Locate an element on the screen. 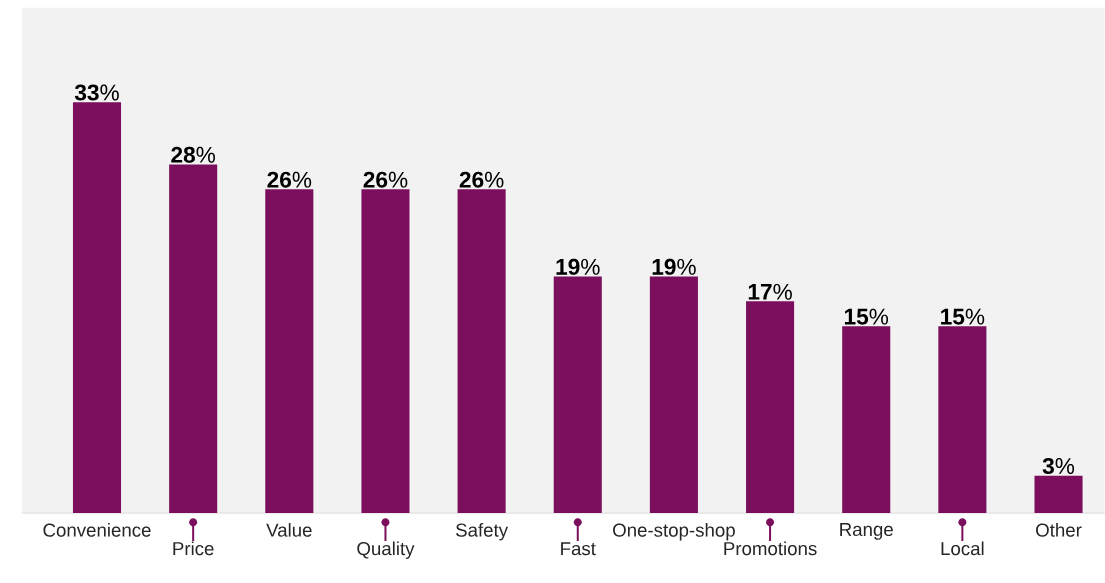  x-tick-label: Local is located at coordinates (962, 548).